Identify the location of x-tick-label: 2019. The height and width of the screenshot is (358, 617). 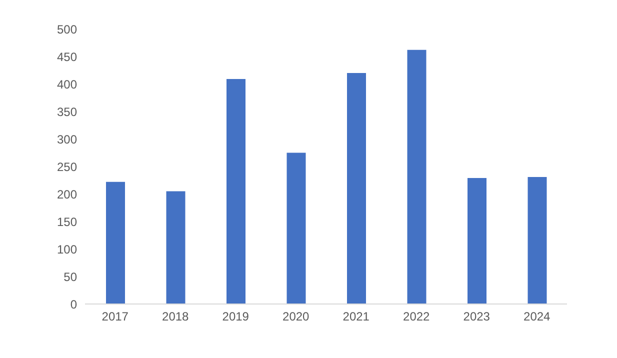
(236, 317).